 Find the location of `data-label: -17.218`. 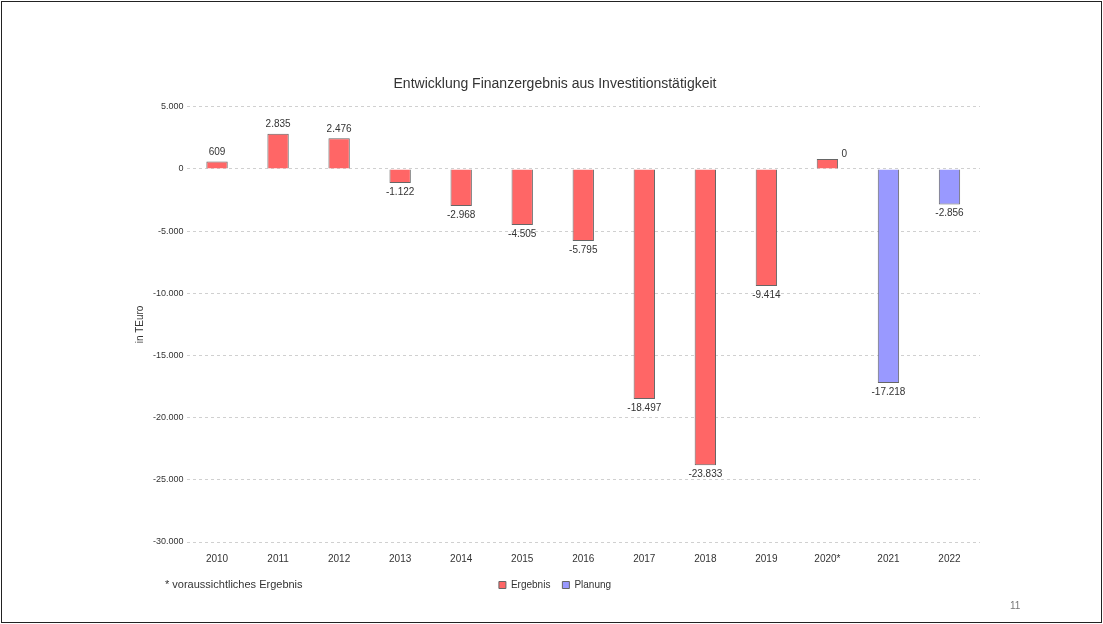

data-label: -17.218 is located at coordinates (888, 391).